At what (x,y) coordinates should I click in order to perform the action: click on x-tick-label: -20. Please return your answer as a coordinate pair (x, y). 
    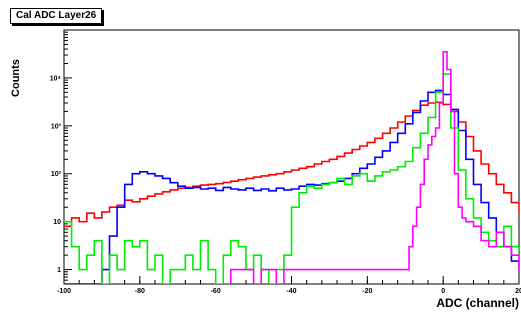
    Looking at the image, I should click on (367, 291).